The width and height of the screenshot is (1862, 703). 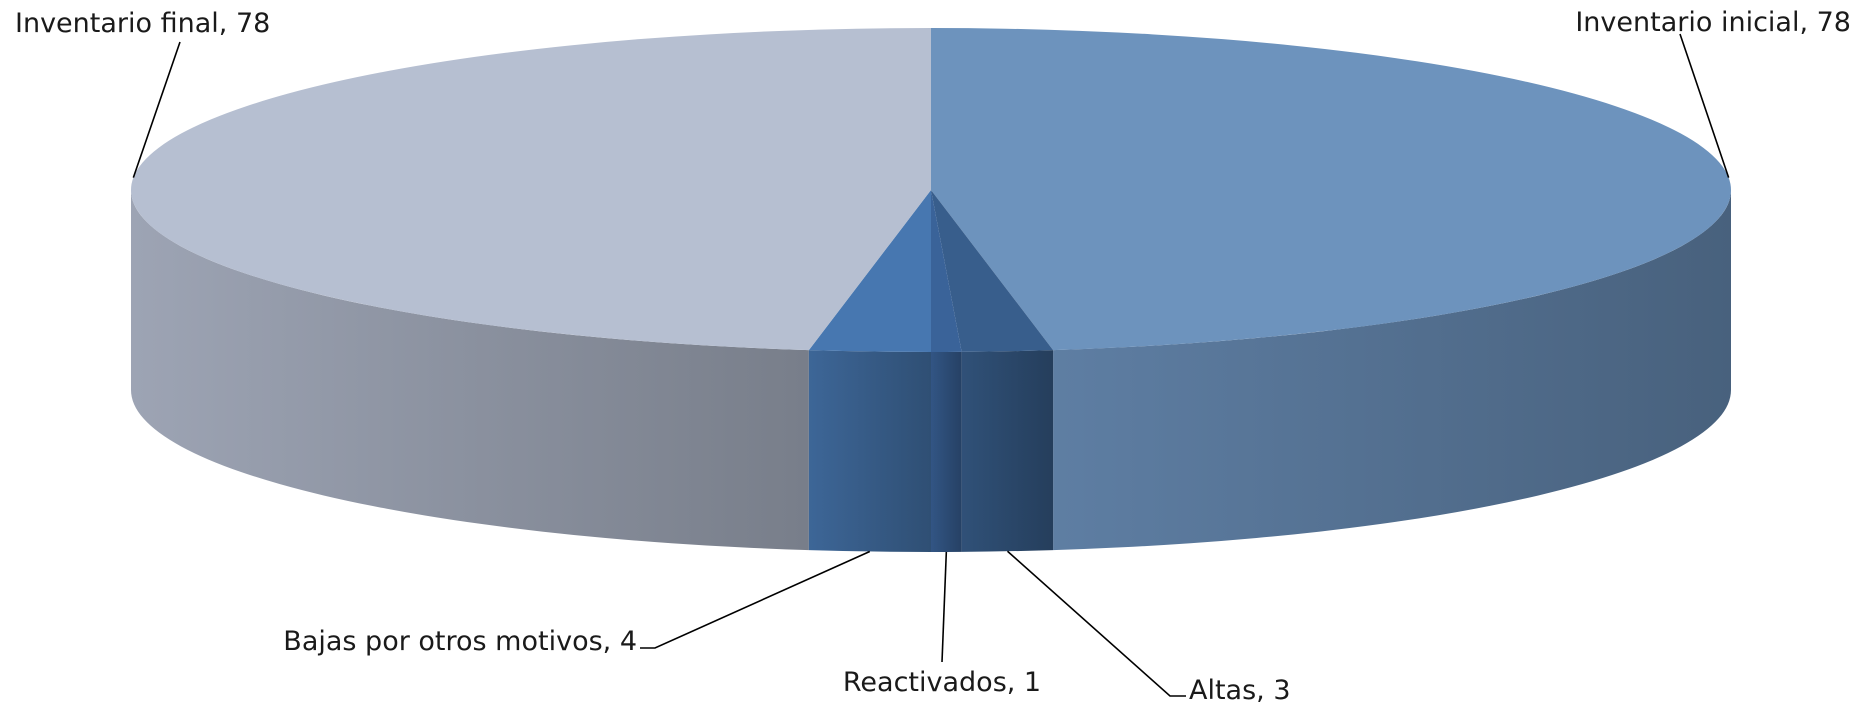 What do you see at coordinates (942, 682) in the screenshot?
I see `data-label-reactivados: Reactivados, 1` at bounding box center [942, 682].